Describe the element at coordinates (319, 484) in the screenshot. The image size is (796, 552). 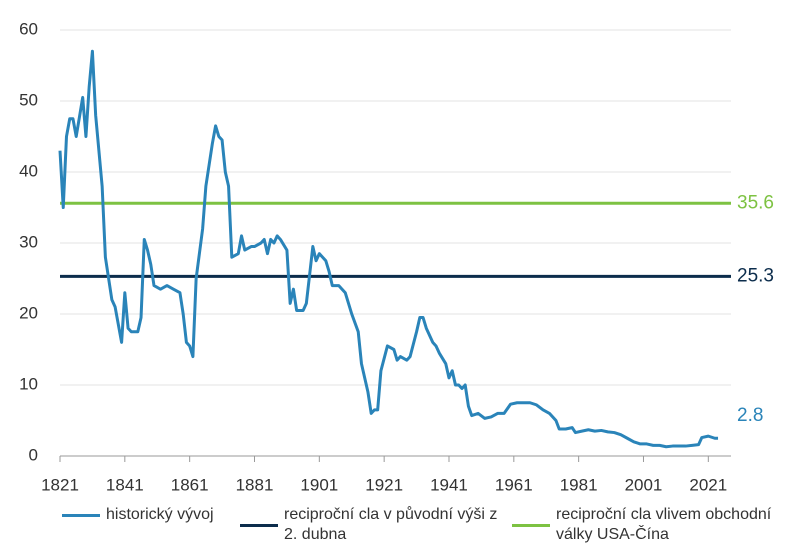
I see `x-tick-label: 1901` at that location.